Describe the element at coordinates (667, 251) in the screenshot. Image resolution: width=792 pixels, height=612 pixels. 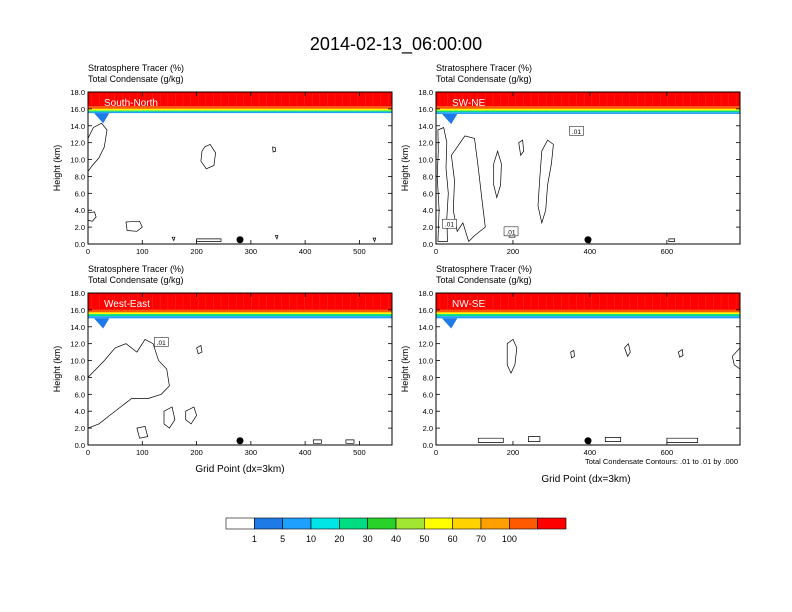
I see `x-tick-label: 600` at that location.